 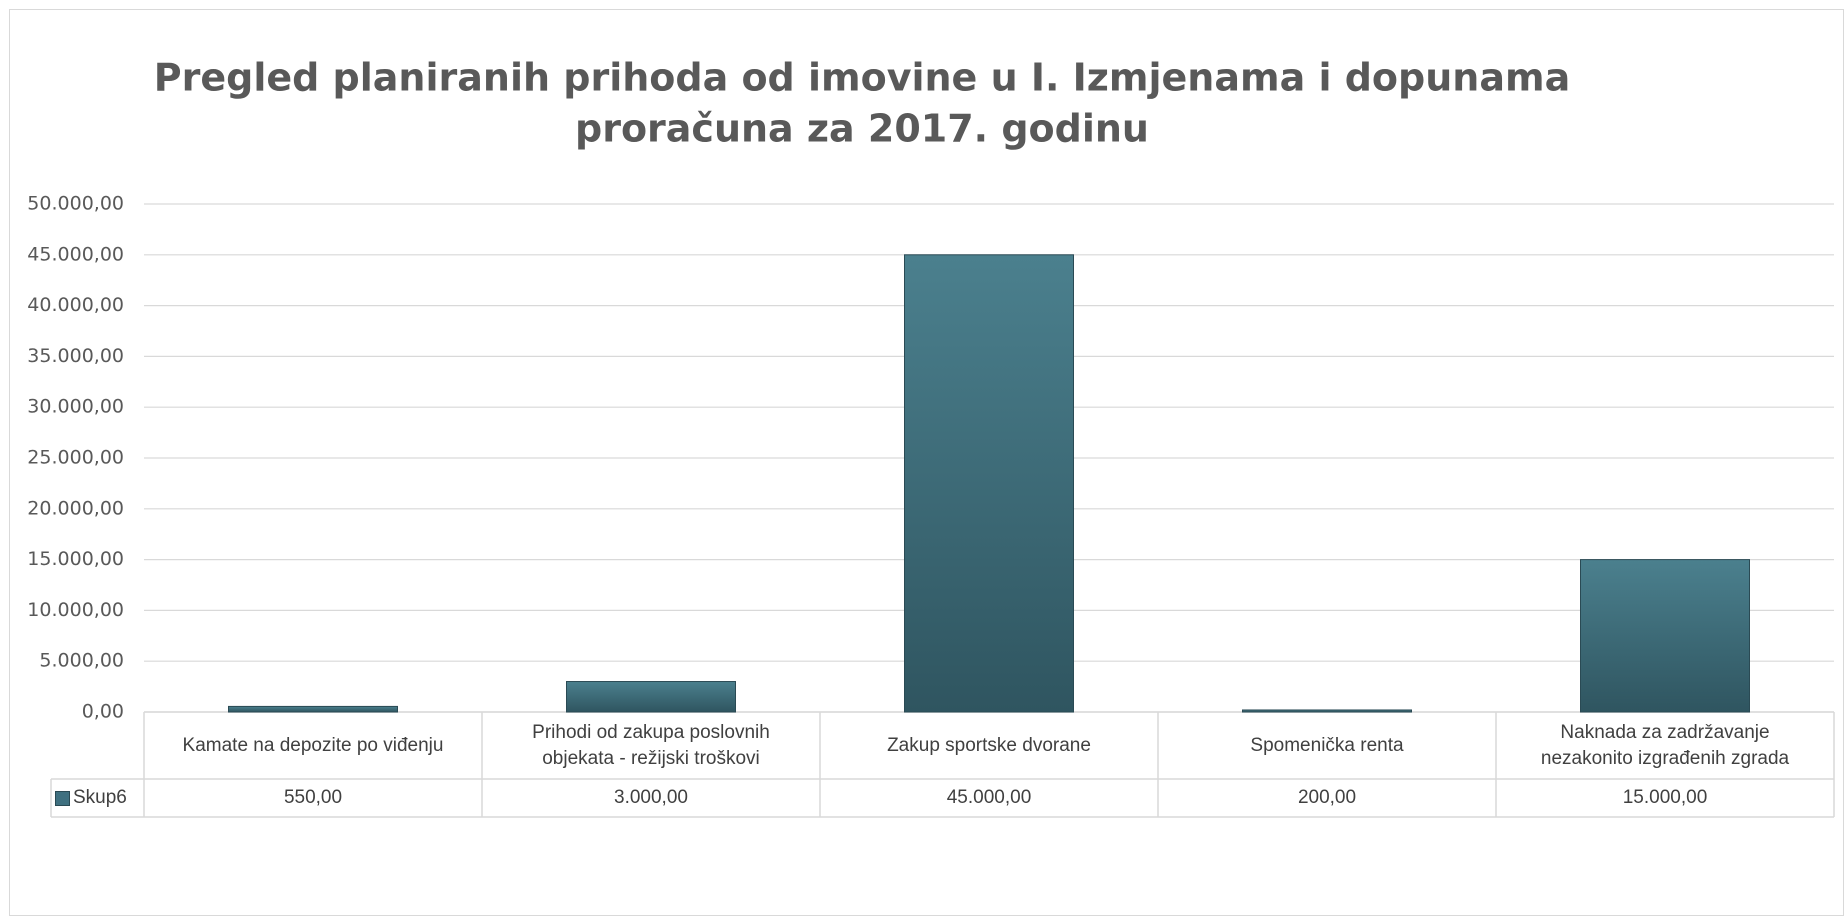 I want to click on y-tick-label: 45.000,00, so click(x=75, y=254).